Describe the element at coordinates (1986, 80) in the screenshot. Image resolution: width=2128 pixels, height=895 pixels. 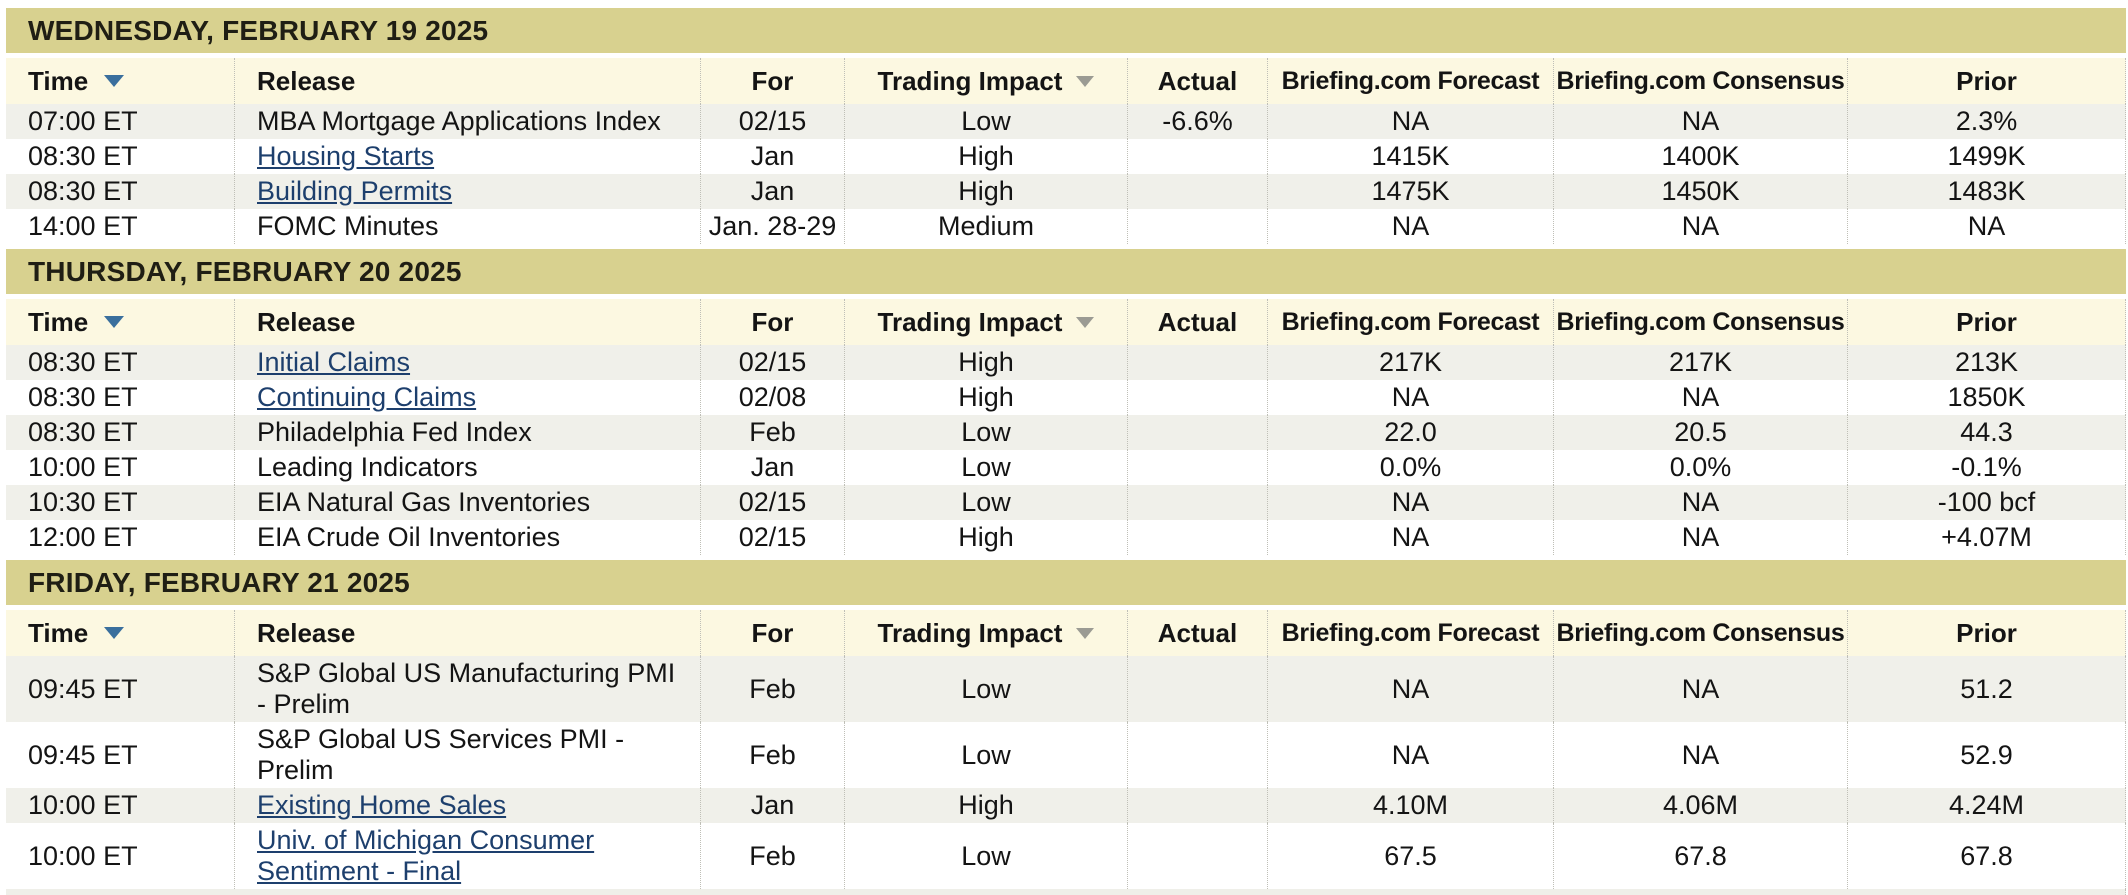
I see `prior-header-label: Prior` at that location.